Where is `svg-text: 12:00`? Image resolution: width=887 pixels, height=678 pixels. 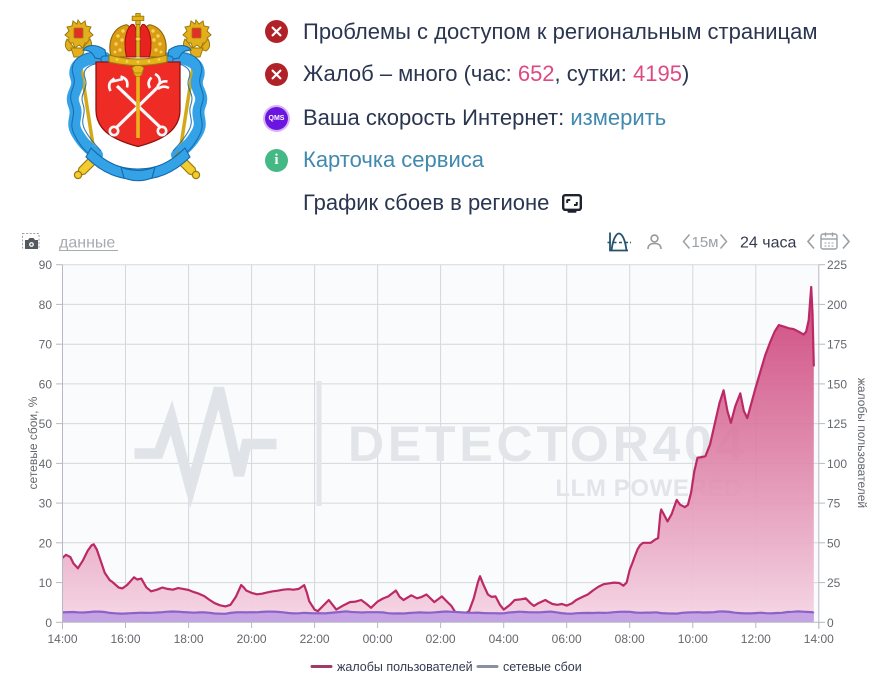 svg-text: 12:00 is located at coordinates (756, 639).